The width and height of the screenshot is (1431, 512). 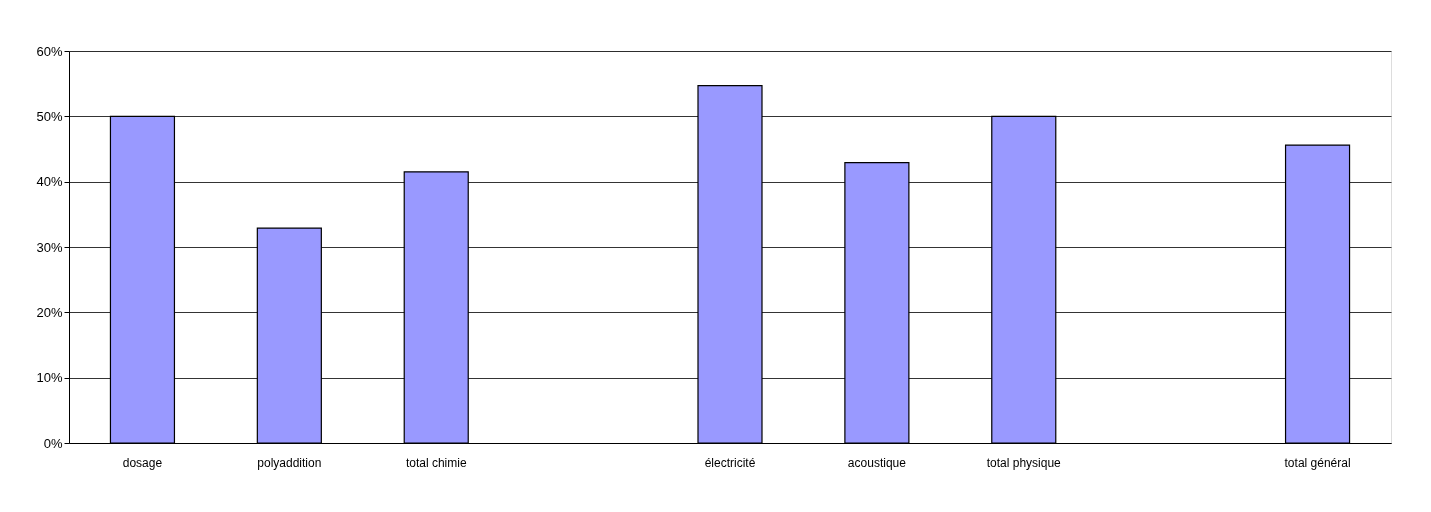 What do you see at coordinates (49, 182) in the screenshot?
I see `y-tick-label: 40%` at bounding box center [49, 182].